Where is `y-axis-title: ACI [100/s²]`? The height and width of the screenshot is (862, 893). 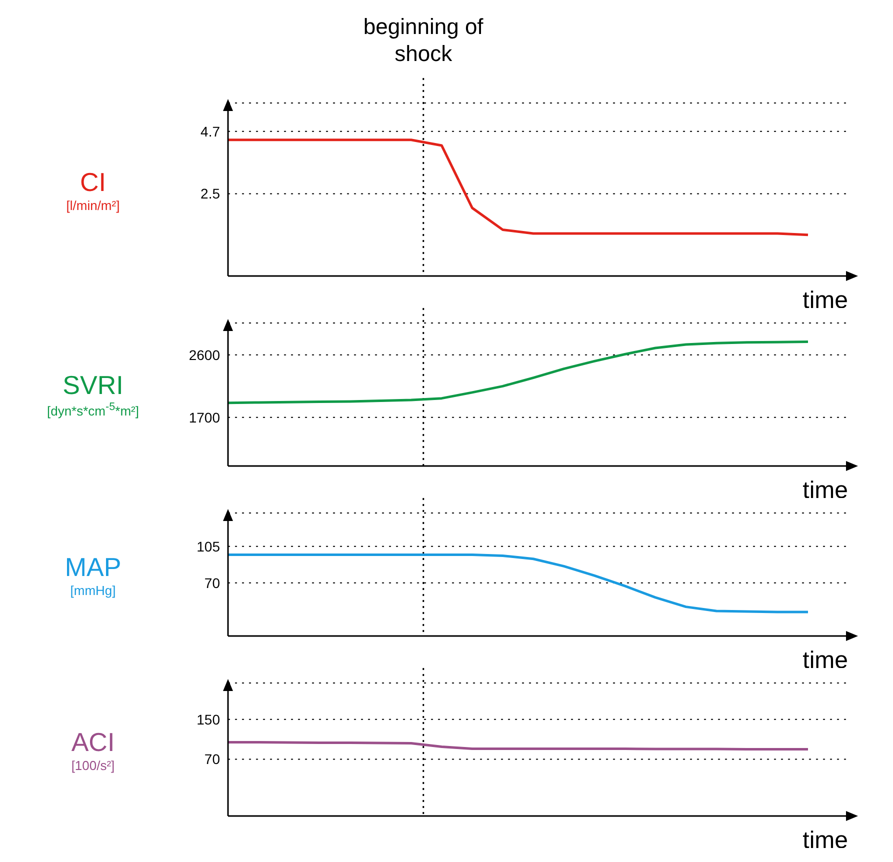
y-axis-title: ACI [100/s²] is located at coordinates (93, 749).